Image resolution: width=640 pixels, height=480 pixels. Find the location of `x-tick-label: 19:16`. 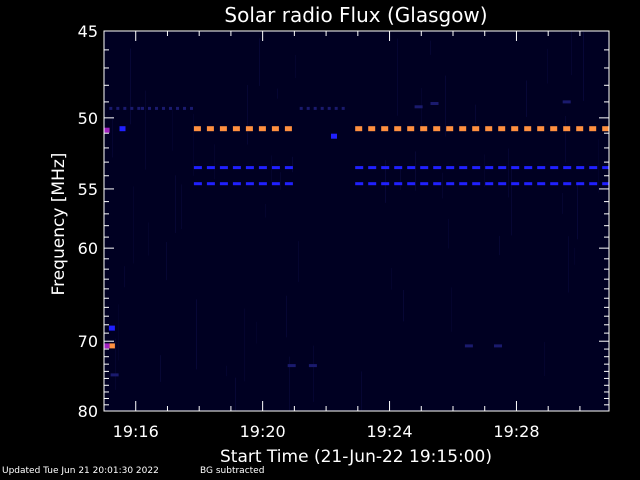

x-tick-label: 19:16 is located at coordinates (136, 431).